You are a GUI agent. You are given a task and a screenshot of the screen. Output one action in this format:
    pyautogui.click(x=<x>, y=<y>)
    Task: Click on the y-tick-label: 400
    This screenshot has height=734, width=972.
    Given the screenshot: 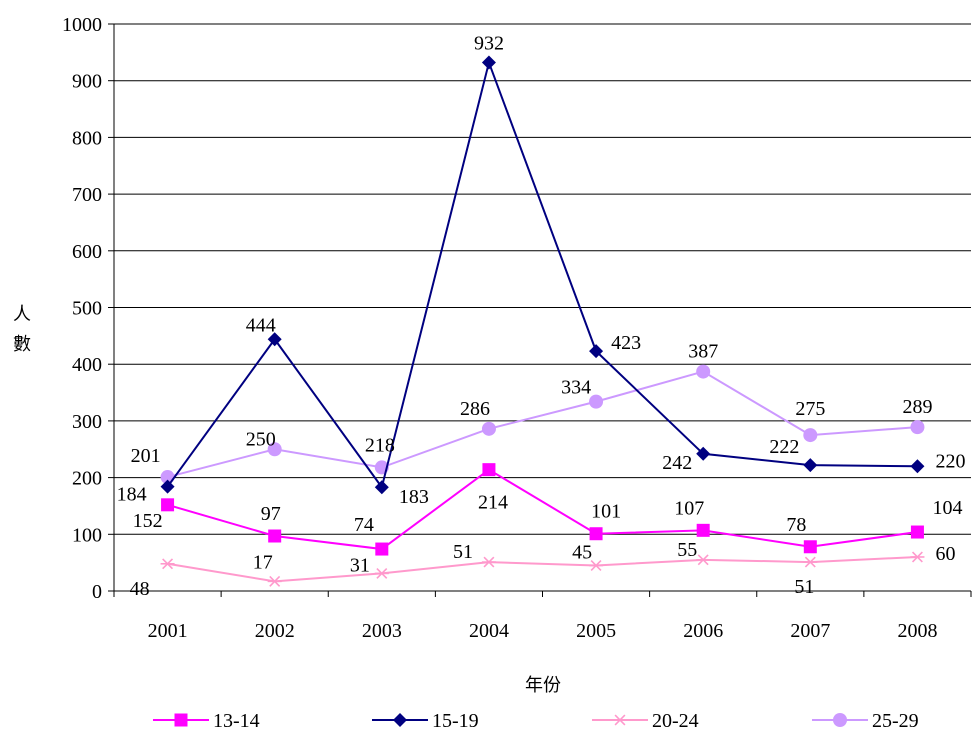 What is the action you would take?
    pyautogui.click(x=87, y=365)
    